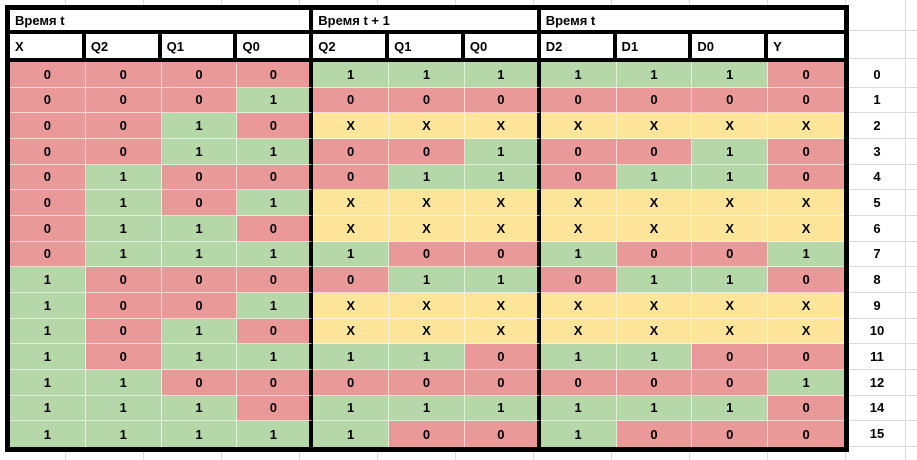  I want to click on row-label: 5, so click(877, 203).